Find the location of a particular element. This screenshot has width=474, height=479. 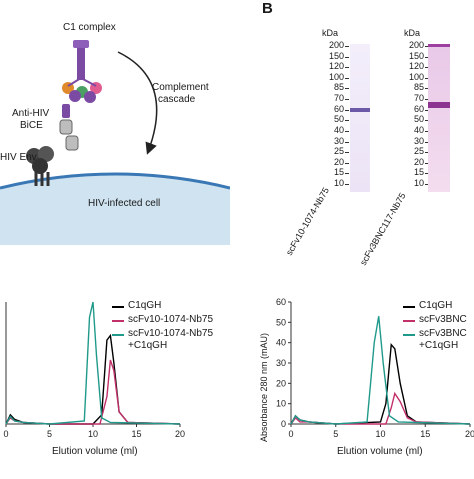

marker-label: 30 is located at coordinates (338, 140).